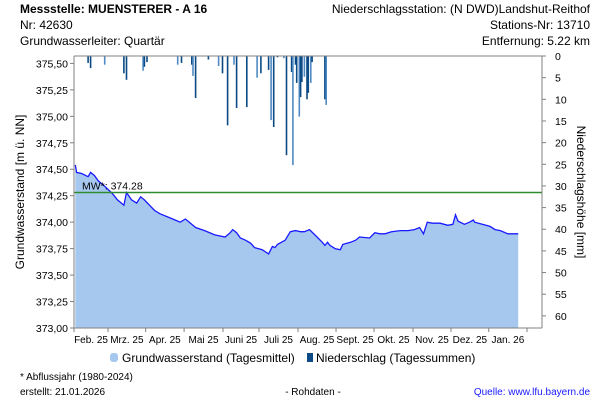 Image resolution: width=600 pixels, height=405 pixels. I want to click on raw-data-note: - Rohdaten -, so click(313, 392).